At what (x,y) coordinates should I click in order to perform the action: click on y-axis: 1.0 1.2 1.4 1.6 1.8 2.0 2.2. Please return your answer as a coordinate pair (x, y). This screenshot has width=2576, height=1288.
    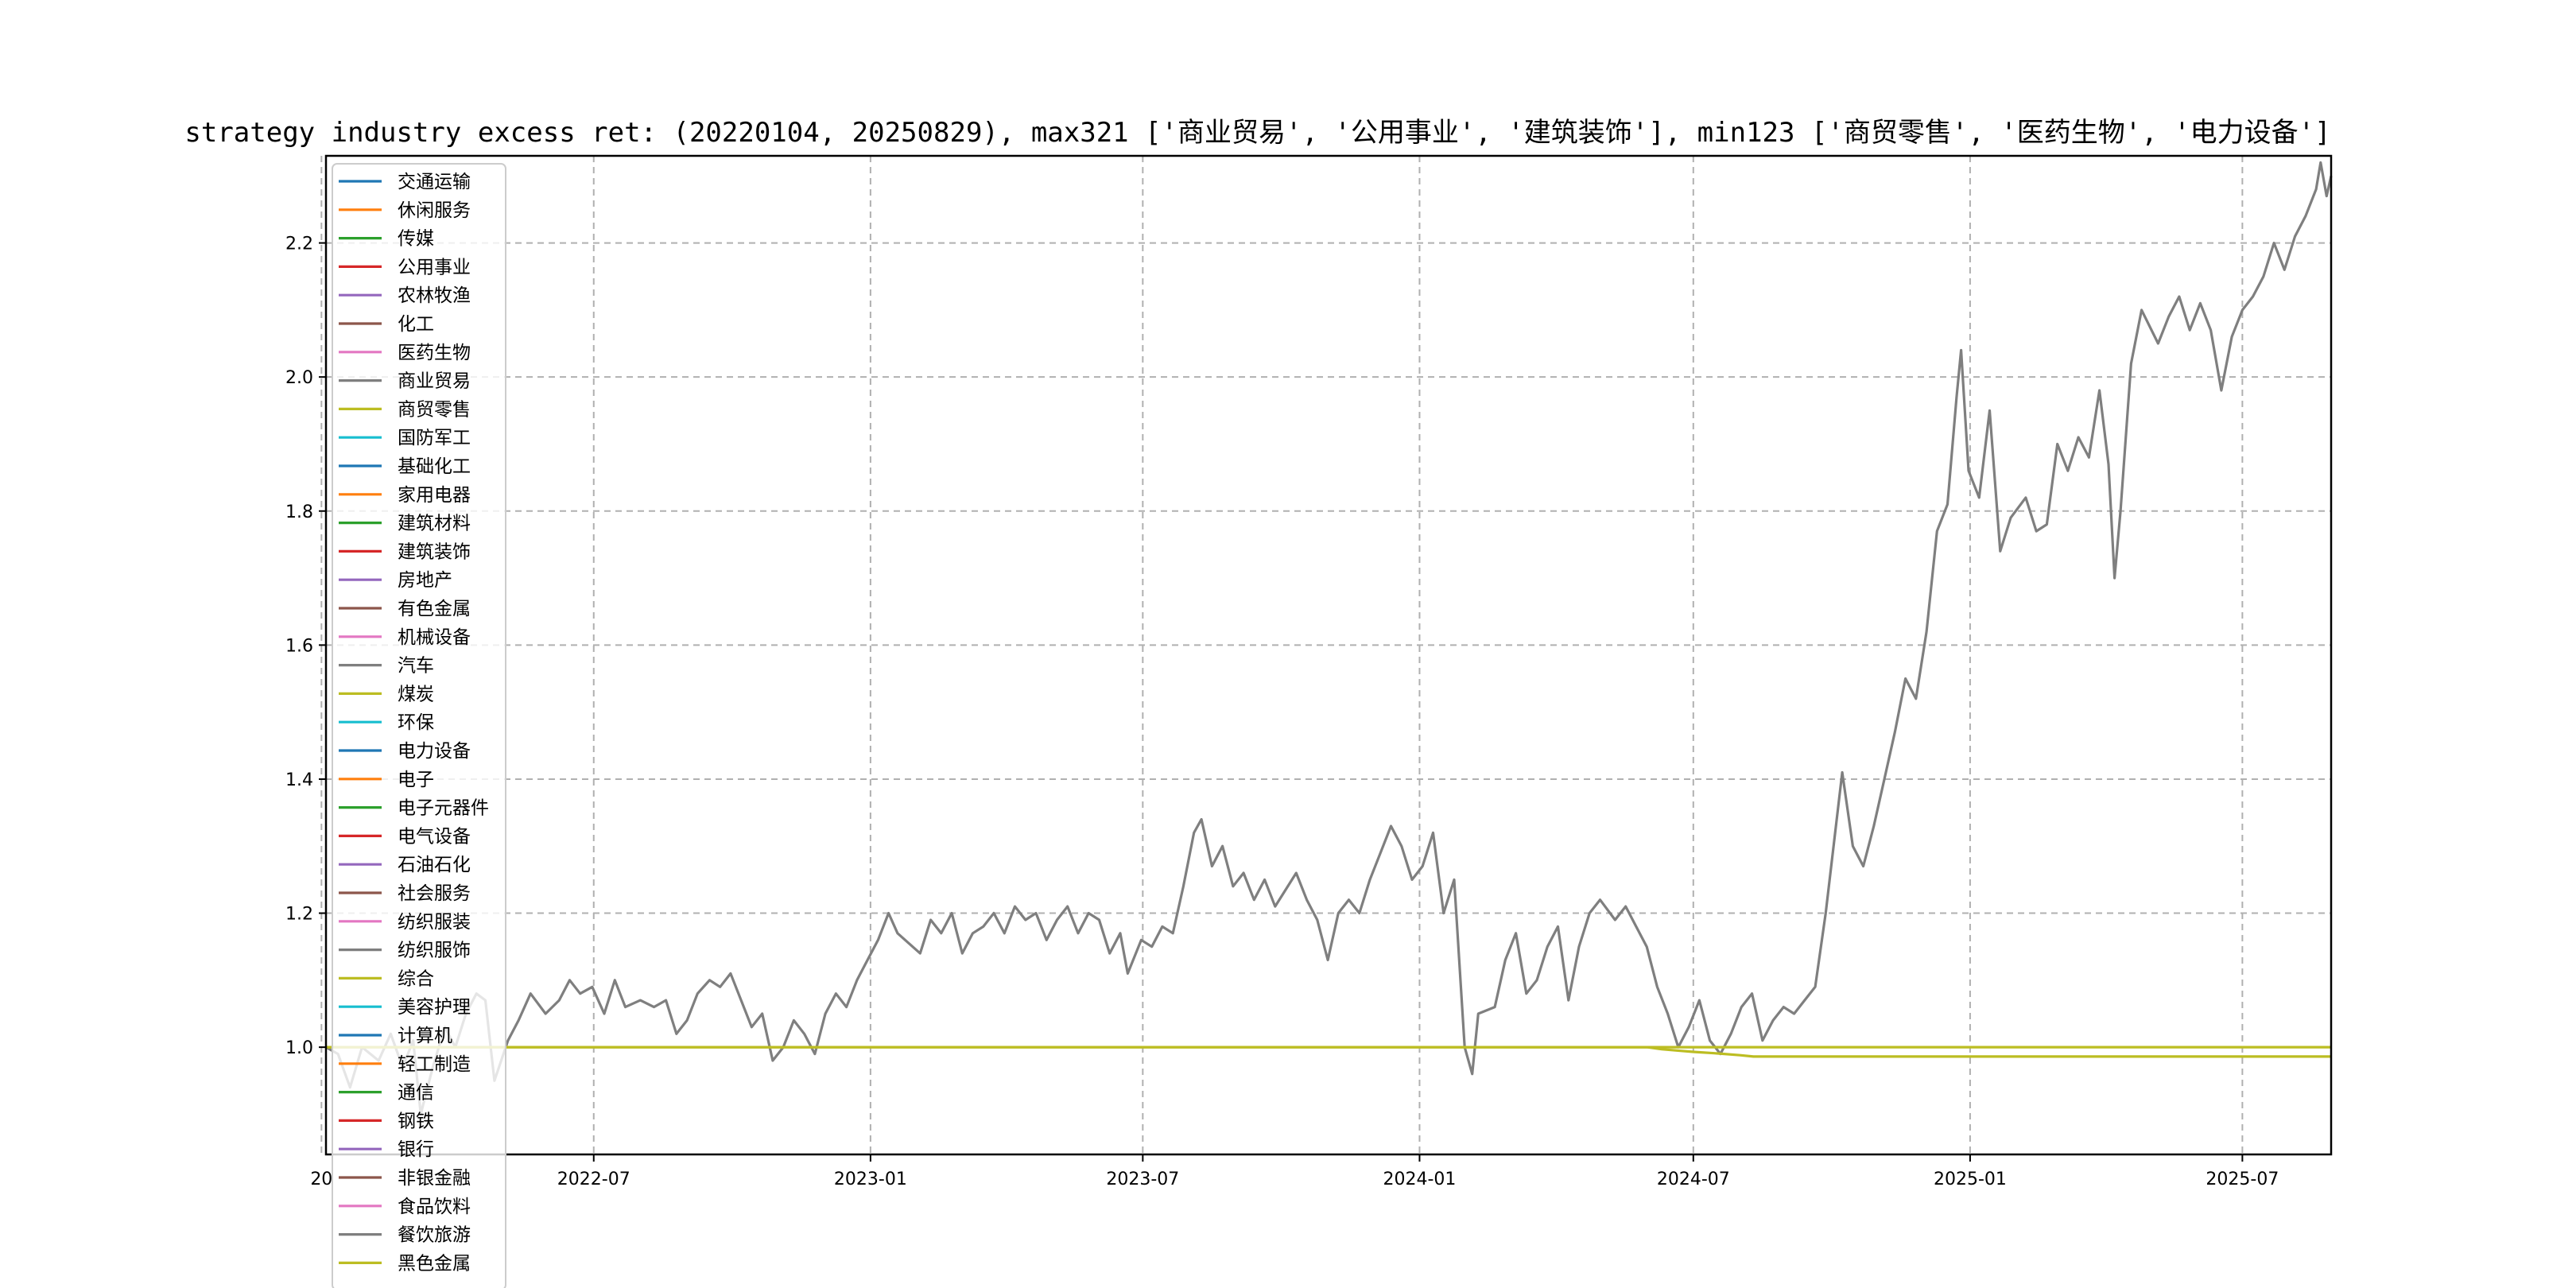
    Looking at the image, I should click on (305, 646).